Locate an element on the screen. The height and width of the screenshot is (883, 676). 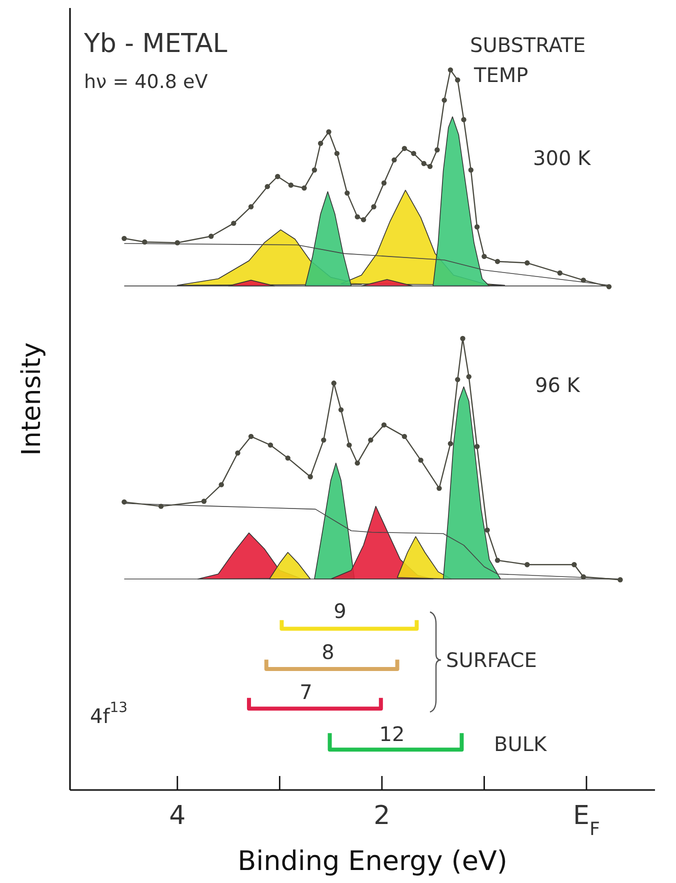
annotation: 12 is located at coordinates (392, 734).